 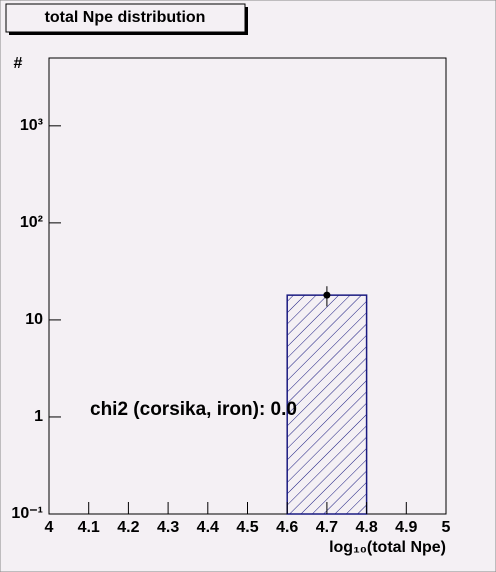 What do you see at coordinates (406, 527) in the screenshot?
I see `x-tick-label: 4.9` at bounding box center [406, 527].